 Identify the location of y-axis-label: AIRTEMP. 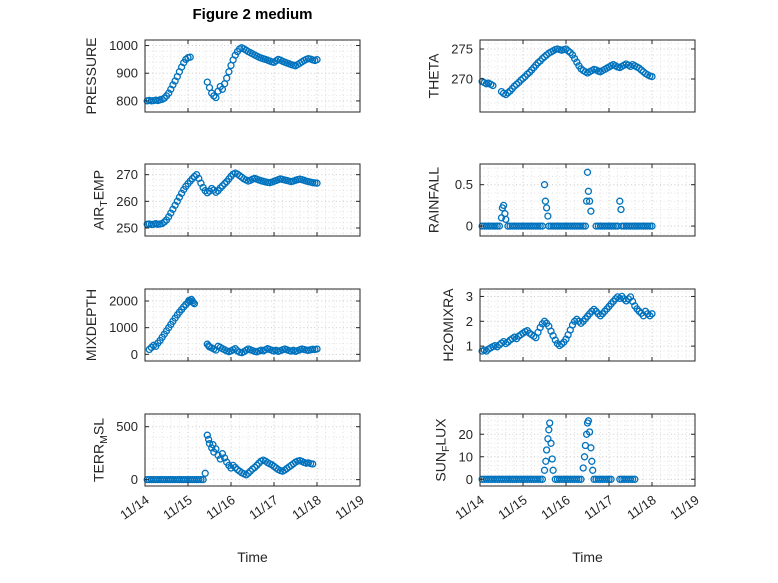
(100, 200).